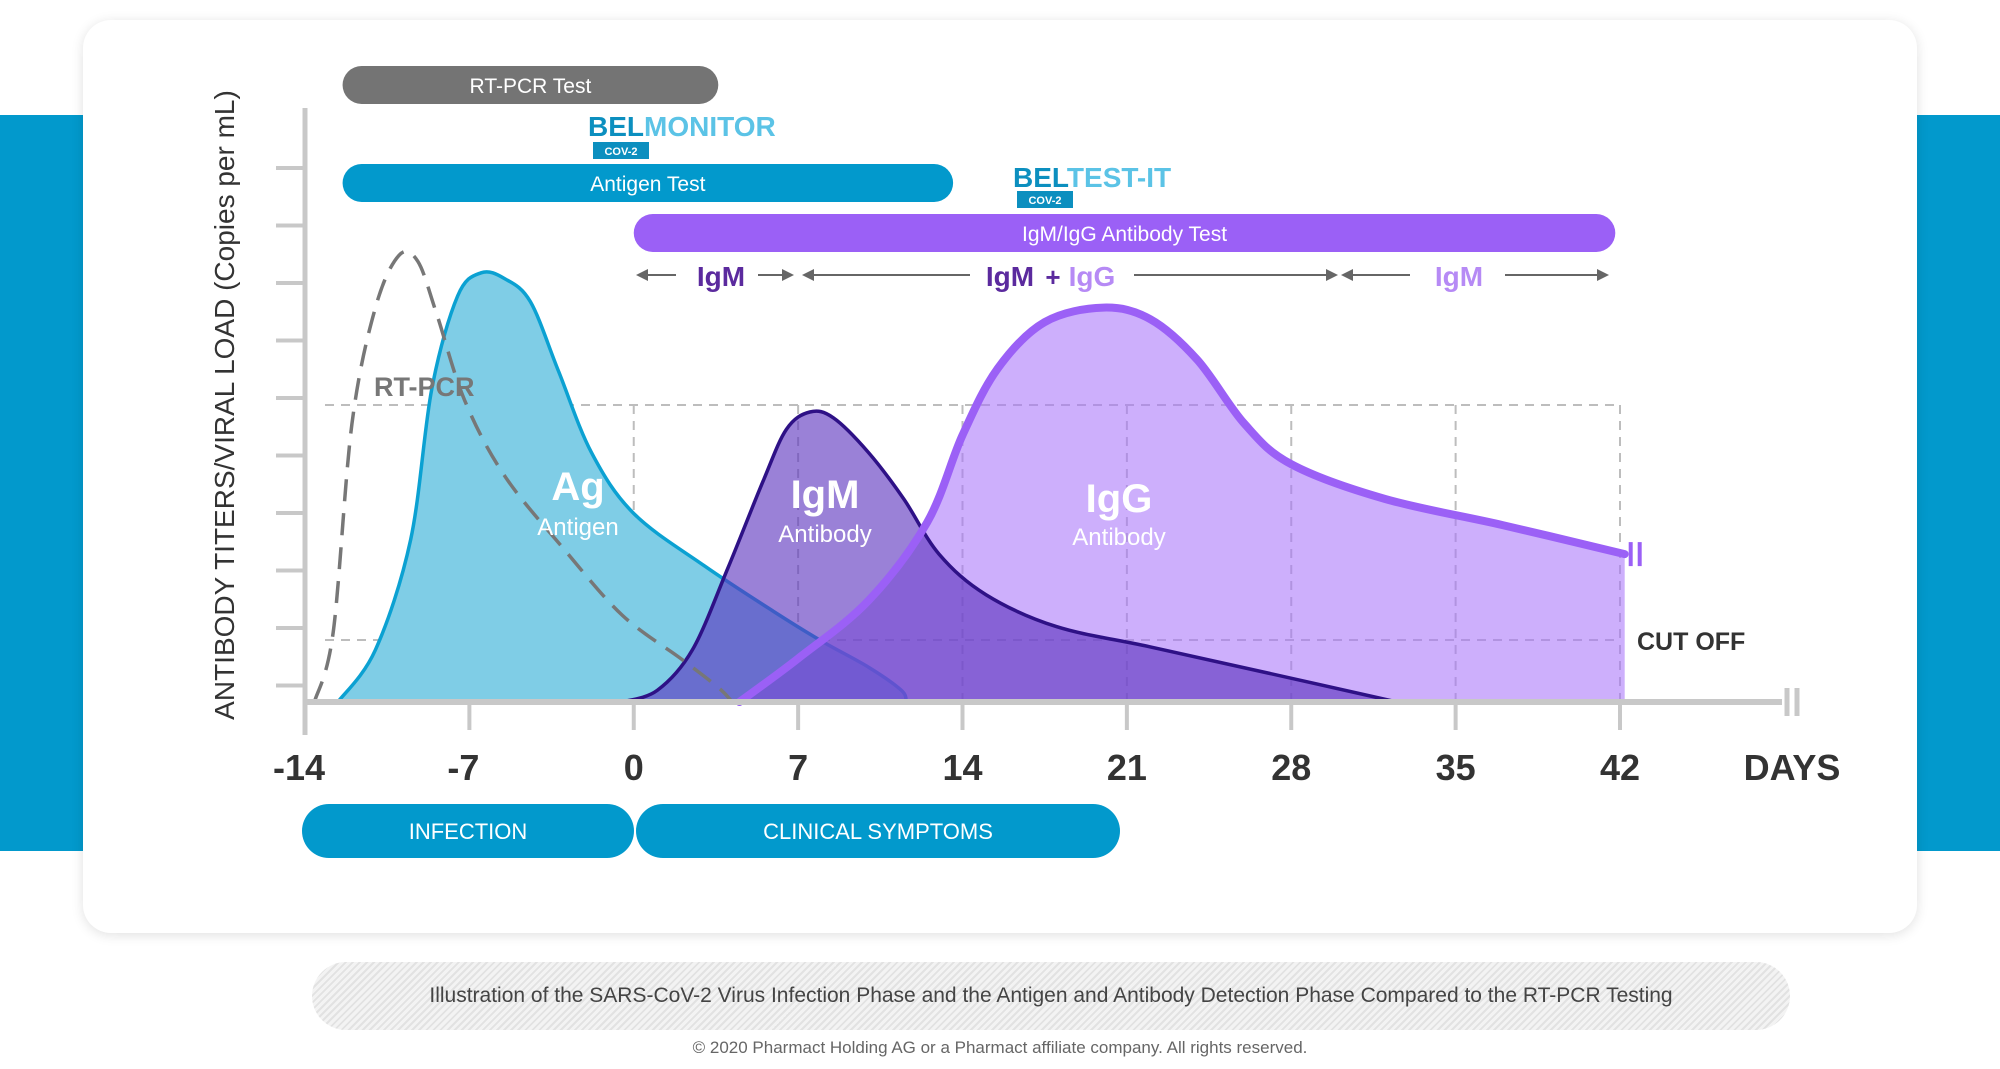 This screenshot has width=2000, height=1069. Describe the element at coordinates (1118, 537) in the screenshot. I see `igg-sublabel: Antibody` at that location.